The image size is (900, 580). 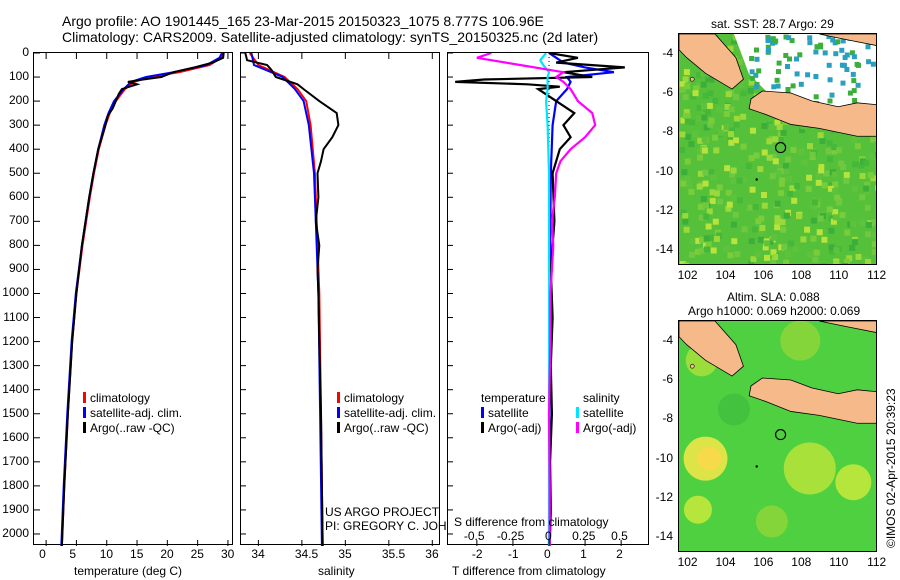 What do you see at coordinates (510, 536) in the screenshot?
I see `x-tick-label-s: -0.25` at bounding box center [510, 536].